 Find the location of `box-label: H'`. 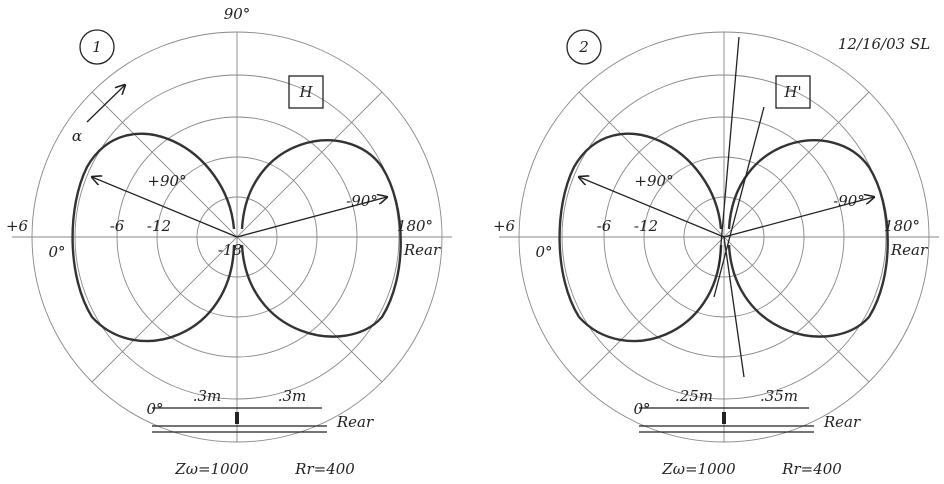

box-label: H' is located at coordinates (792, 92).